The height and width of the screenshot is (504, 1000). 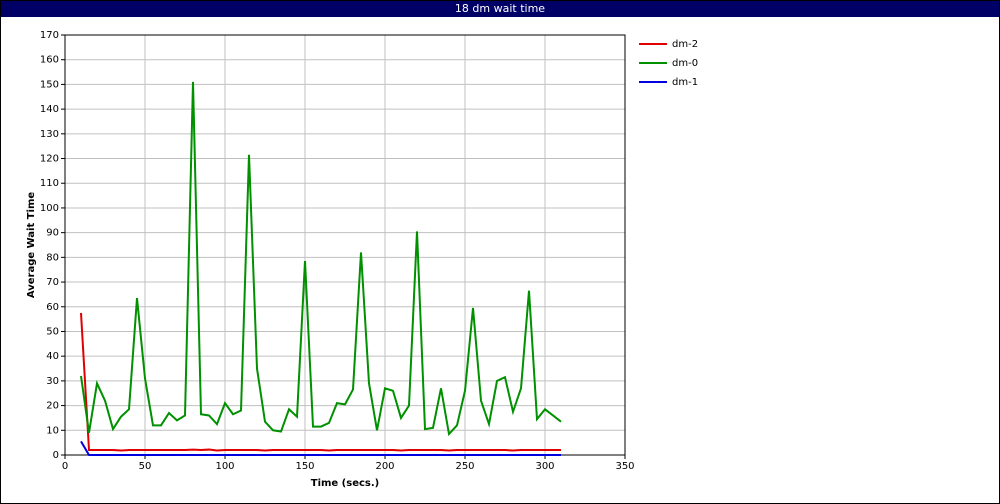 What do you see at coordinates (49, 134) in the screenshot?
I see `y-tick-label: 130` at bounding box center [49, 134].